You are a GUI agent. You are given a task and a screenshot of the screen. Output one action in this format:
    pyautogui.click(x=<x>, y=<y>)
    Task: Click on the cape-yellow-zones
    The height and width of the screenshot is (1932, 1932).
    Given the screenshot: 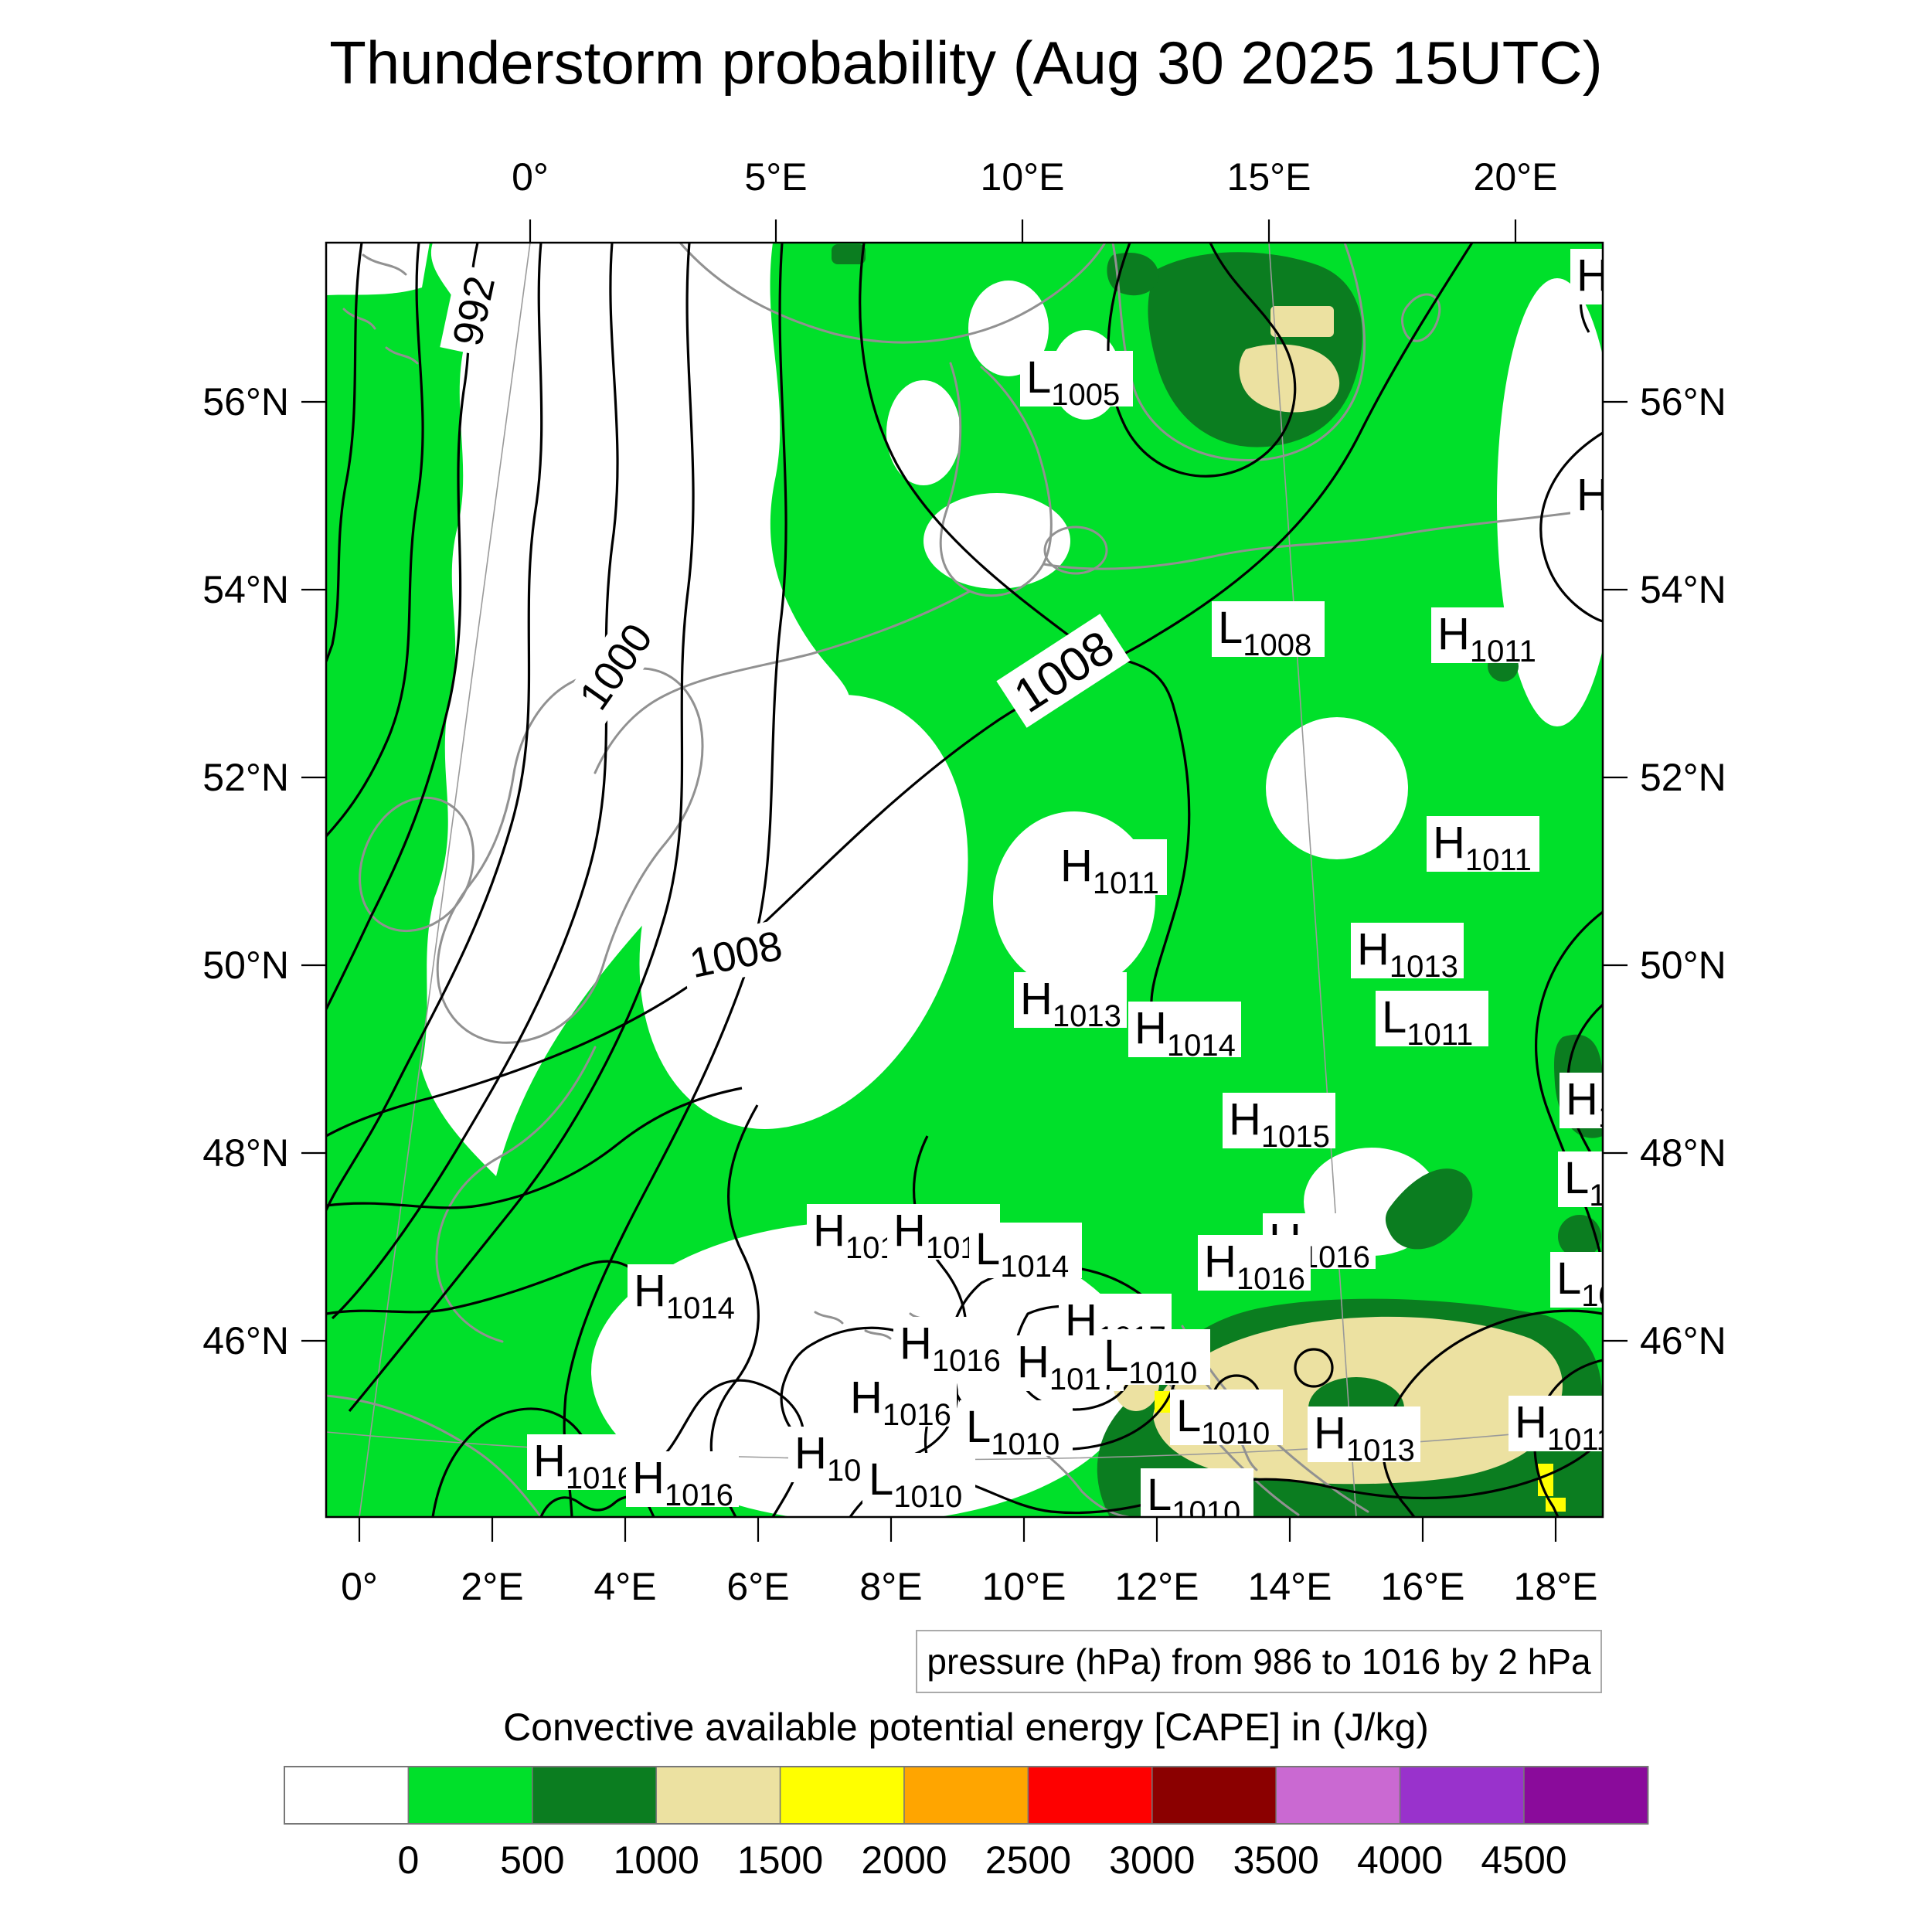 What is the action you would take?
    pyautogui.click(x=1361, y=1452)
    